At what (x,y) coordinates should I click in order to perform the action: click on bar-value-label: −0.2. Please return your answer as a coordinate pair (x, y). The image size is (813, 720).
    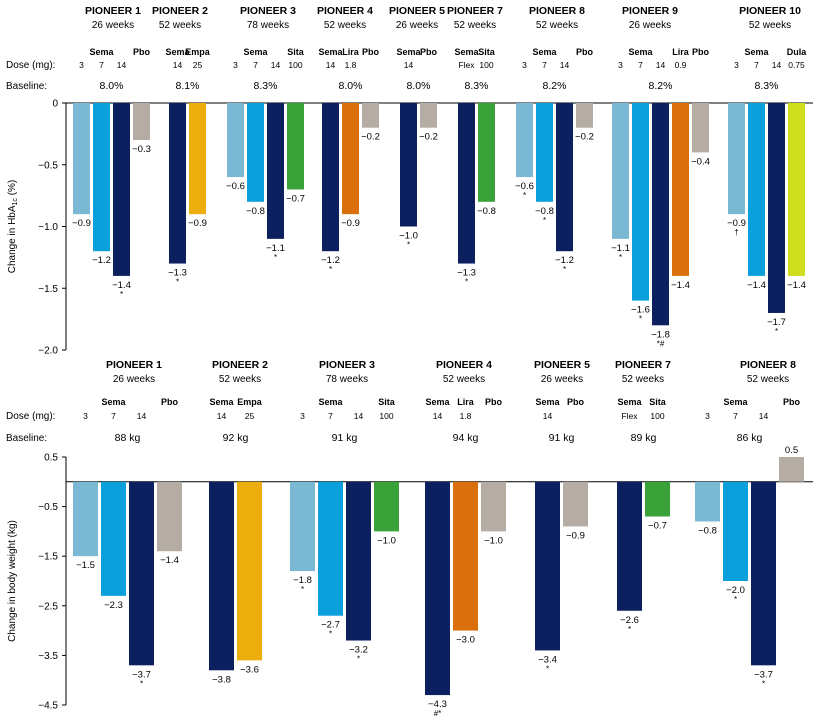
    Looking at the image, I should click on (428, 137).